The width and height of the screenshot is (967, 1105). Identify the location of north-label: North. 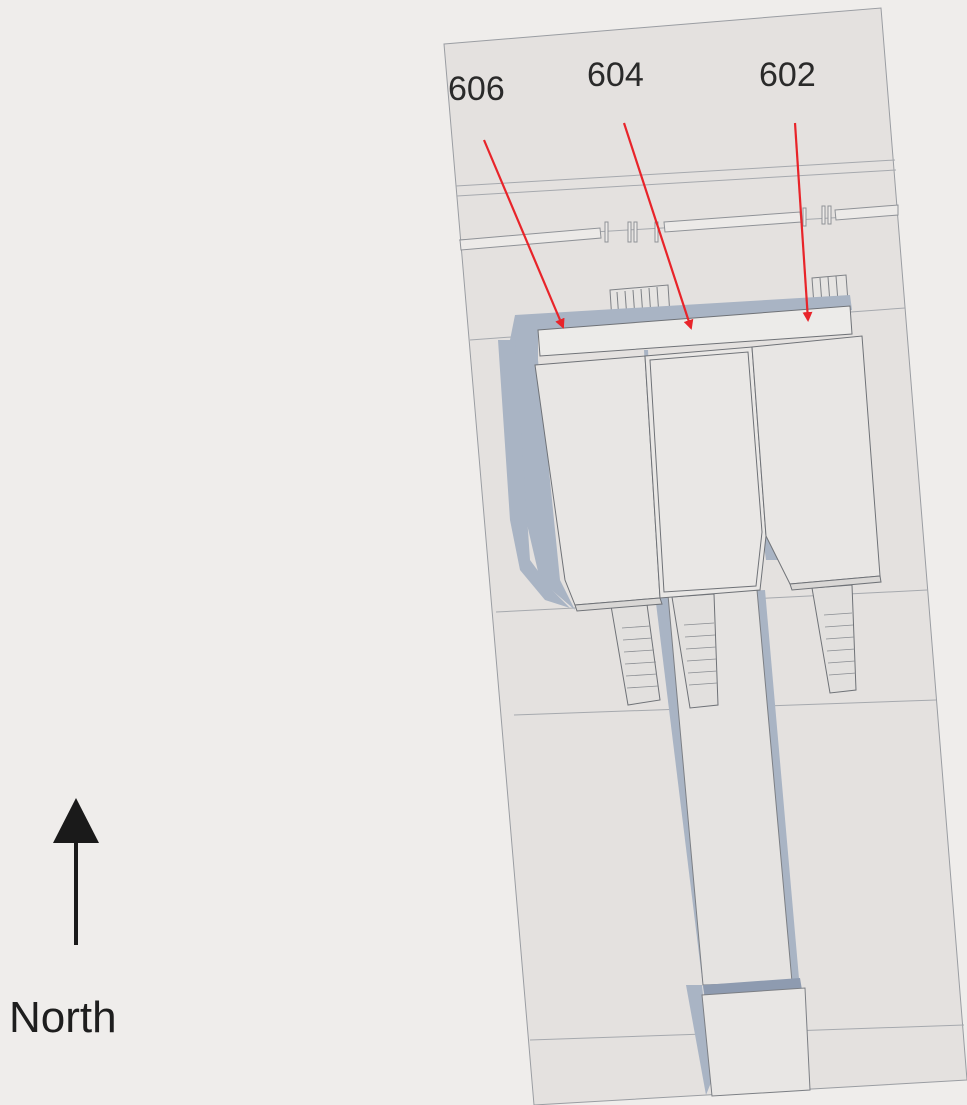
(63, 1017).